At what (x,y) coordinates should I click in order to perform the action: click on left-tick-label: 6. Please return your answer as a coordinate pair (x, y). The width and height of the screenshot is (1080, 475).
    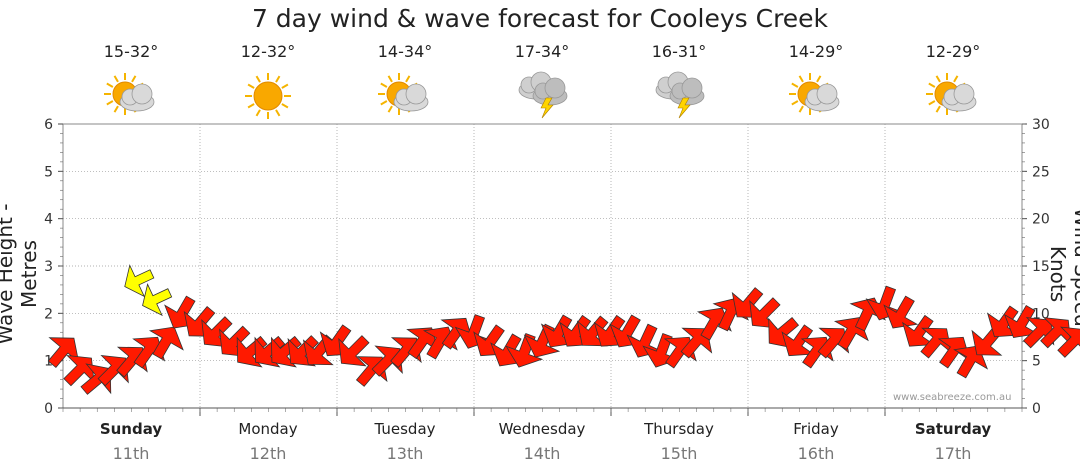
    Looking at the image, I should click on (48, 125).